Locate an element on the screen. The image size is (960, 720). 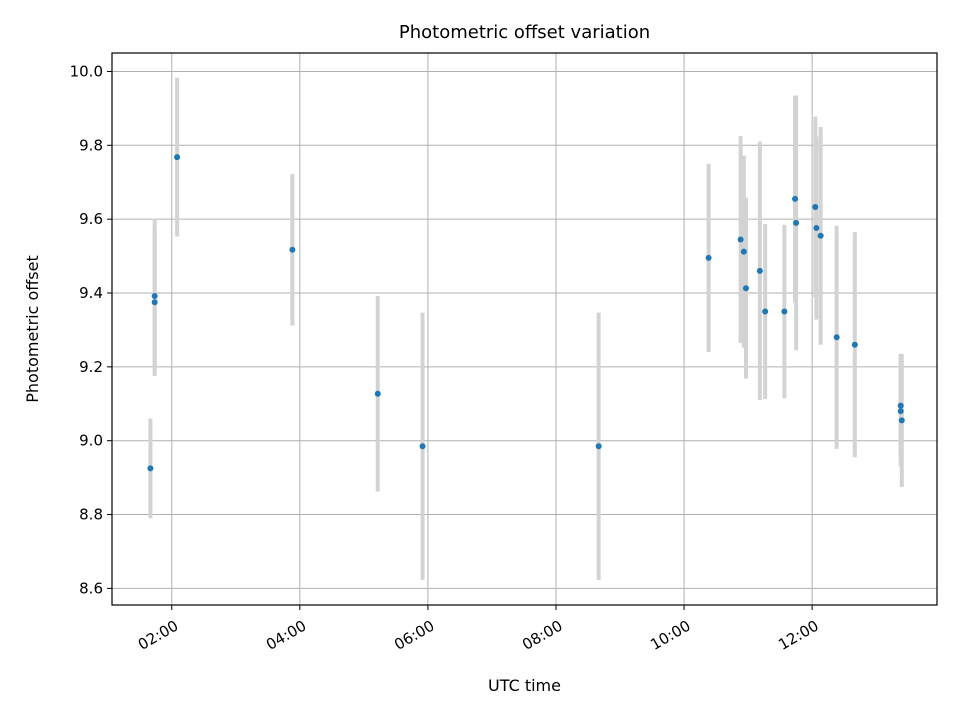
y-tick-label: 10.0 is located at coordinates (86, 71).